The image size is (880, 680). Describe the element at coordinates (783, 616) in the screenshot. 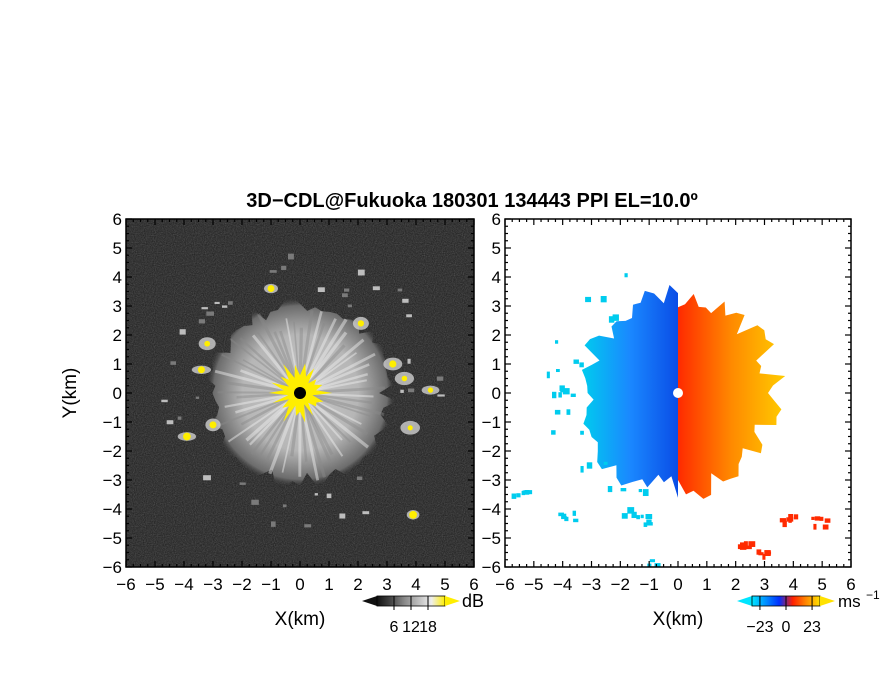

I see `colorbar-ticks: −23 0 23` at that location.